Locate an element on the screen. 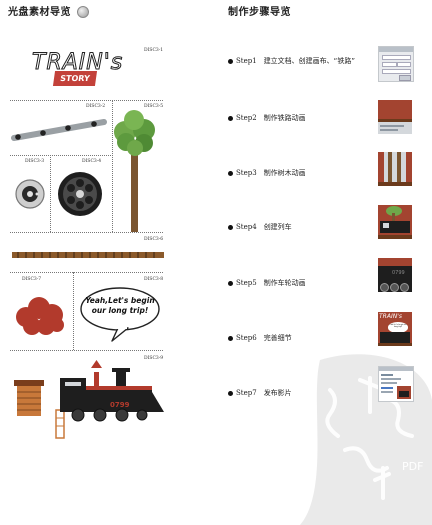 This screenshot has height=525, width=432. speech-bubble-shape is located at coordinates (120, 314).